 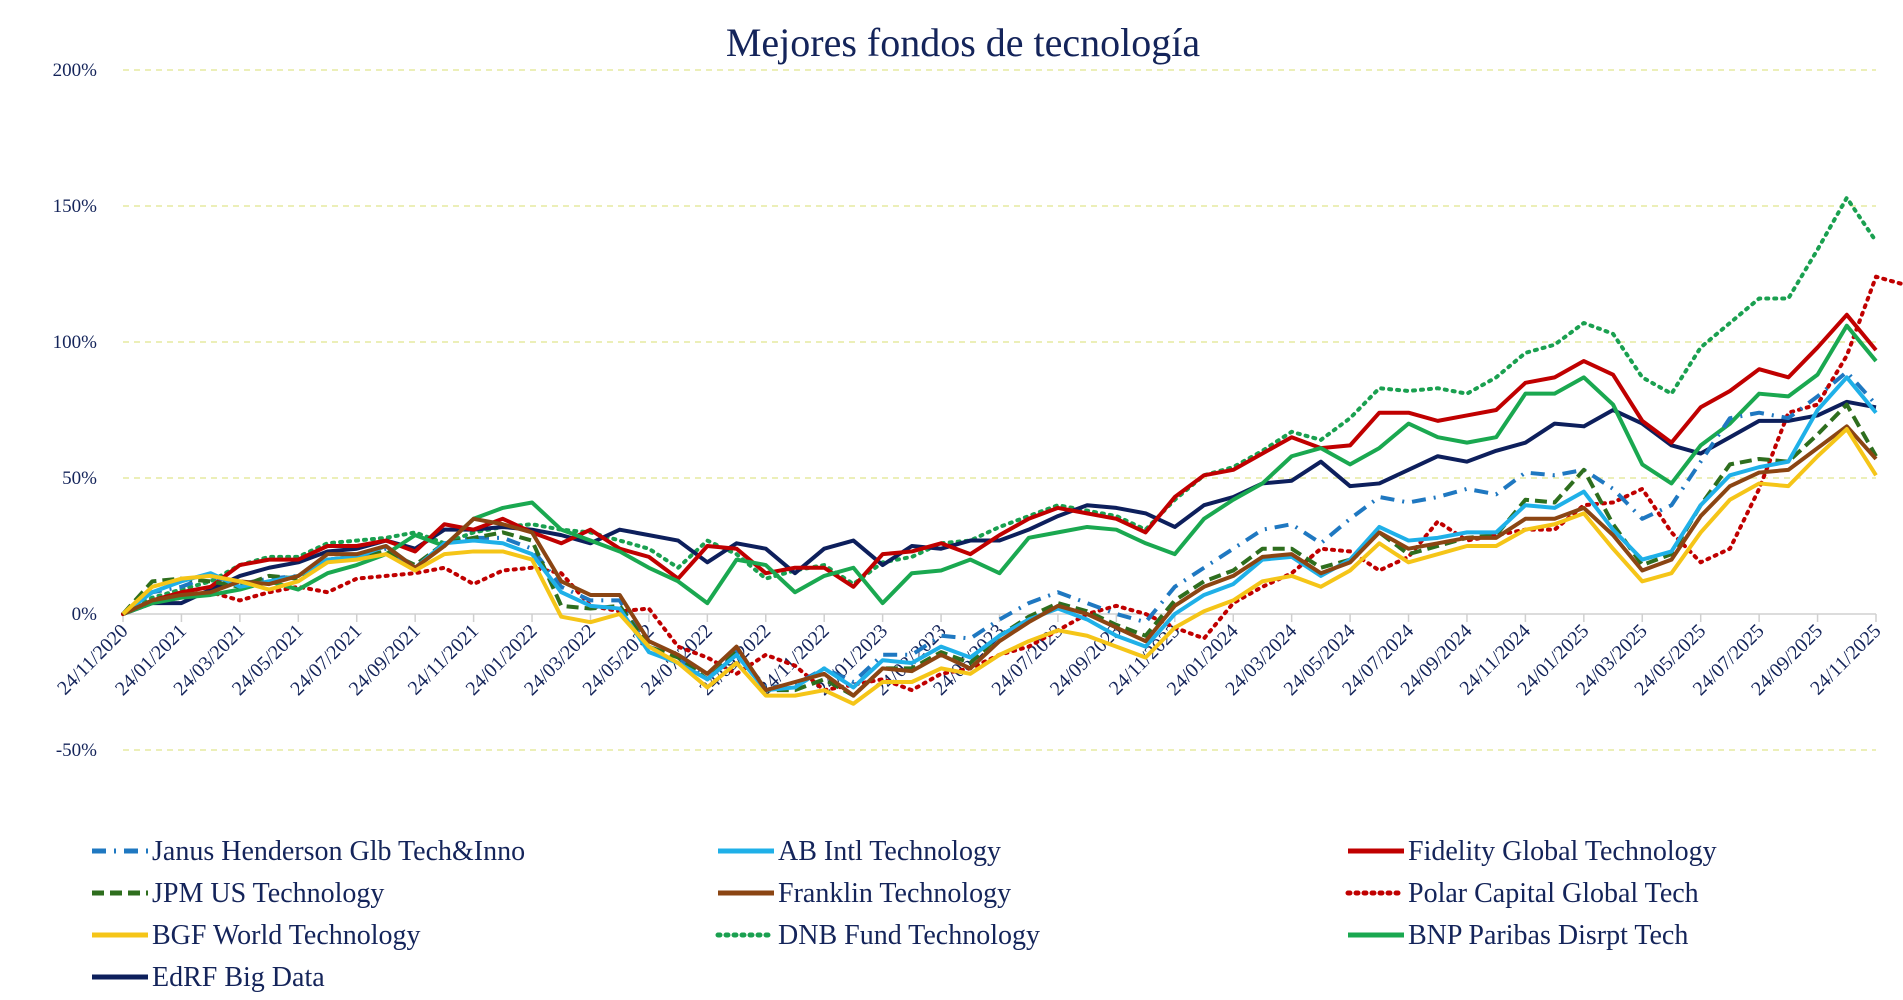 What do you see at coordinates (909, 935) in the screenshot?
I see `legend-label: DNB Fund Technology` at bounding box center [909, 935].